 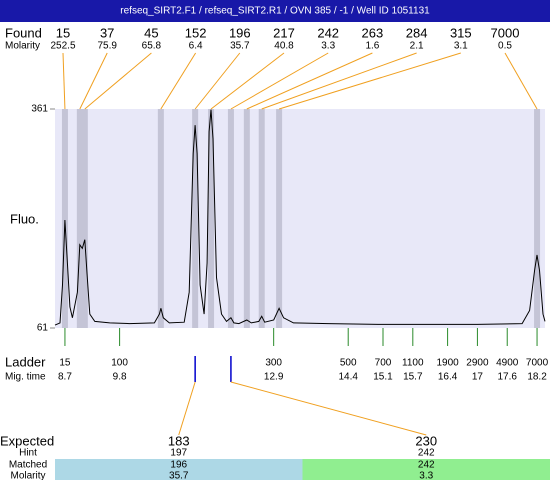 I want to click on hint-size: 197, so click(x=178, y=453).